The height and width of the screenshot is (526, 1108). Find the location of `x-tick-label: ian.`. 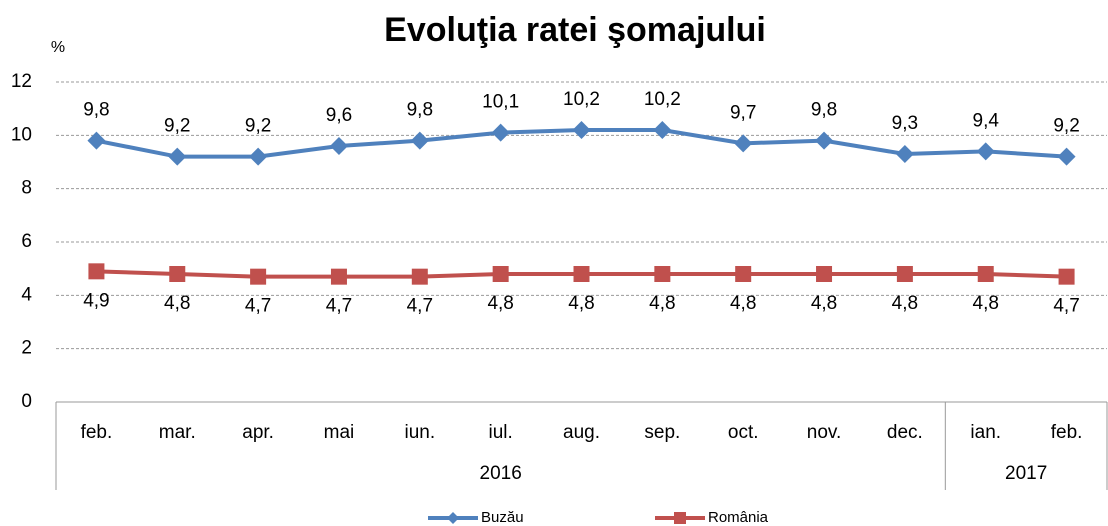

x-tick-label: ian. is located at coordinates (985, 432).